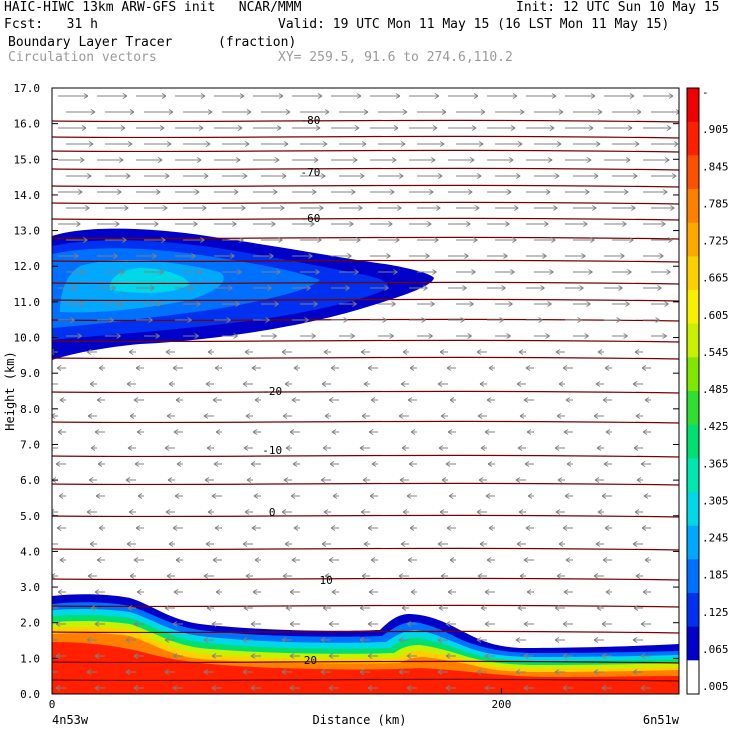 This screenshot has height=740, width=740. I want to click on y-tick-label: 4.0, so click(30, 551).